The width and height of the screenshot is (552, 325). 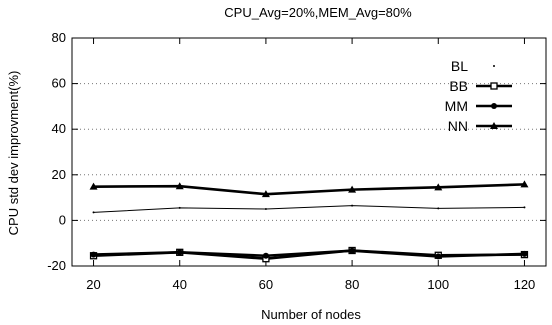 I want to click on y-tick-label: -20, so click(x=56, y=265).